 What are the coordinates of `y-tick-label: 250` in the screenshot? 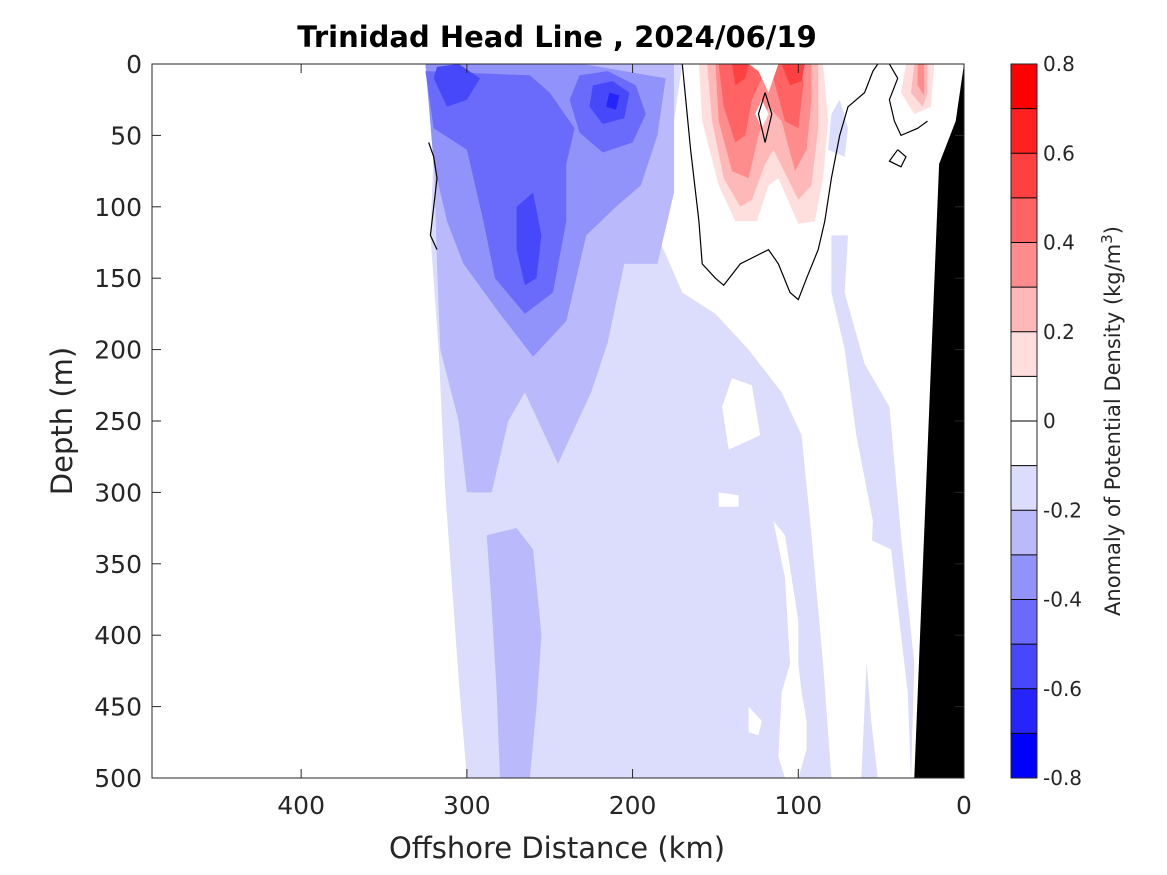 It's located at (118, 421).